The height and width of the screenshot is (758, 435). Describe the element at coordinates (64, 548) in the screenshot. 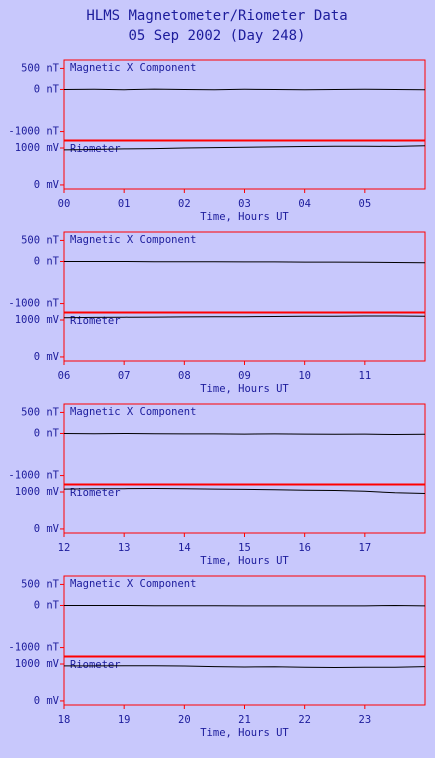

I see `x-tick-label: 12` at that location.